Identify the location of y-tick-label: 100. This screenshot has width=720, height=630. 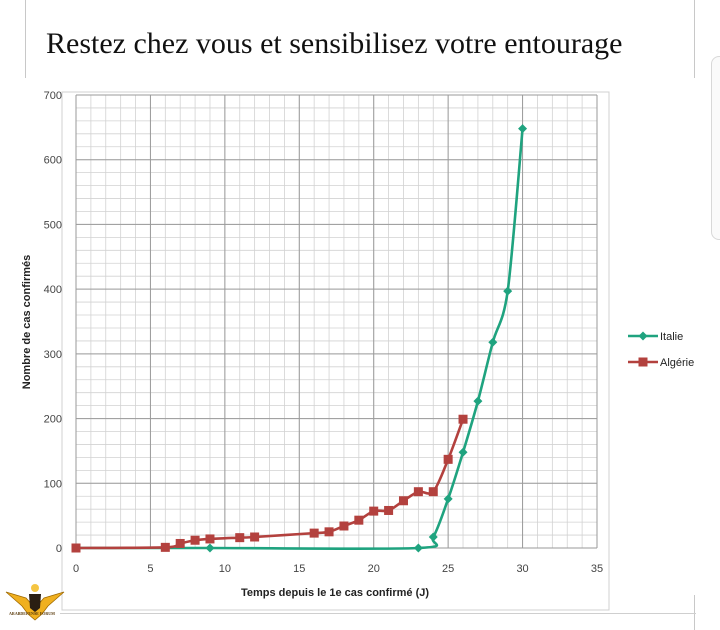
(53, 484).